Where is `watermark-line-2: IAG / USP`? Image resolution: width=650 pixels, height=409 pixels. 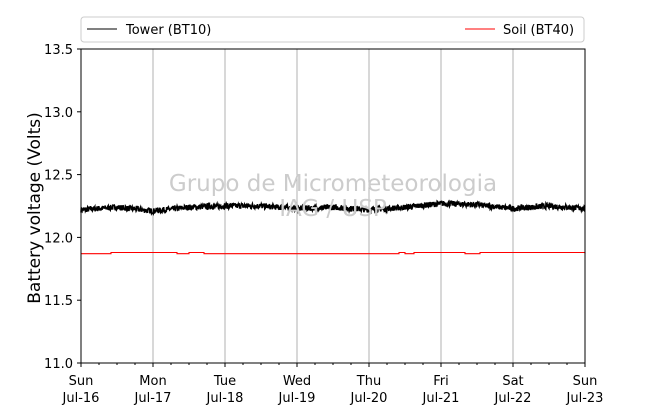
watermark-line-2: IAG / USP is located at coordinates (333, 209).